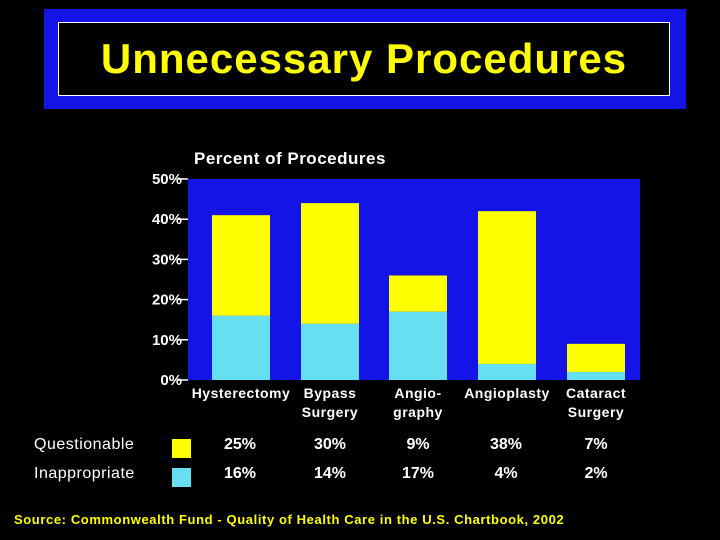 The image size is (720, 540). Describe the element at coordinates (418, 402) in the screenshot. I see `x-category-label: Angio-graphy` at that location.